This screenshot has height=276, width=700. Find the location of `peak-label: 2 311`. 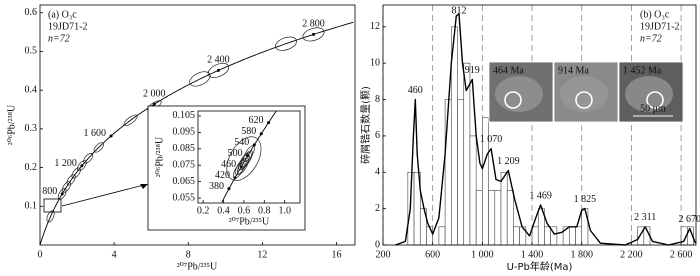

peak-label: 2 311 is located at coordinates (645, 217).